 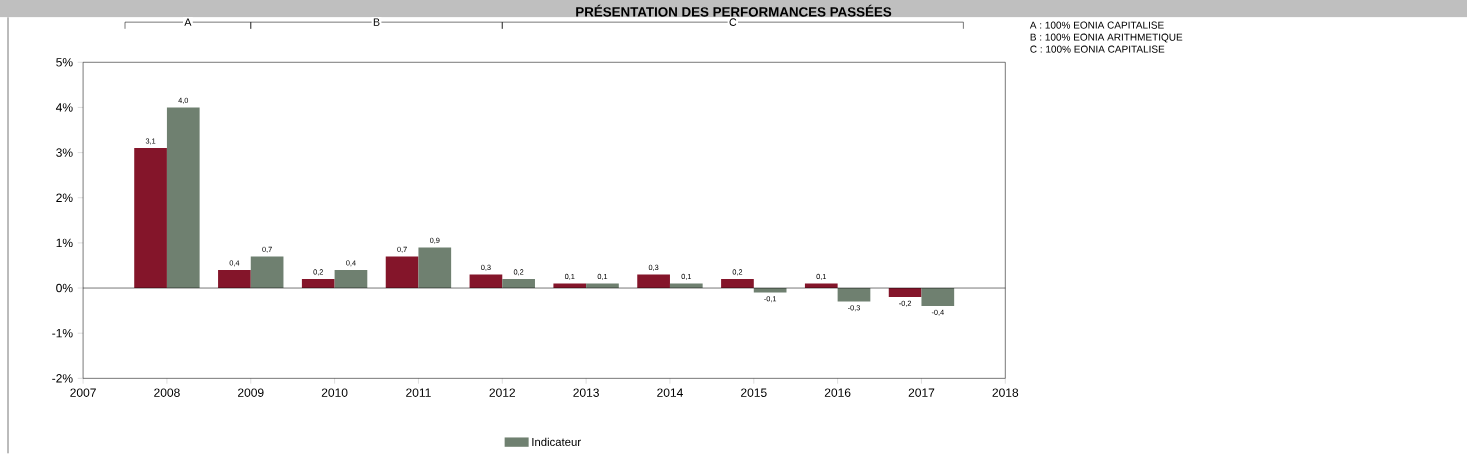 I want to click on y-tick-label: -1%, so click(x=62, y=333).